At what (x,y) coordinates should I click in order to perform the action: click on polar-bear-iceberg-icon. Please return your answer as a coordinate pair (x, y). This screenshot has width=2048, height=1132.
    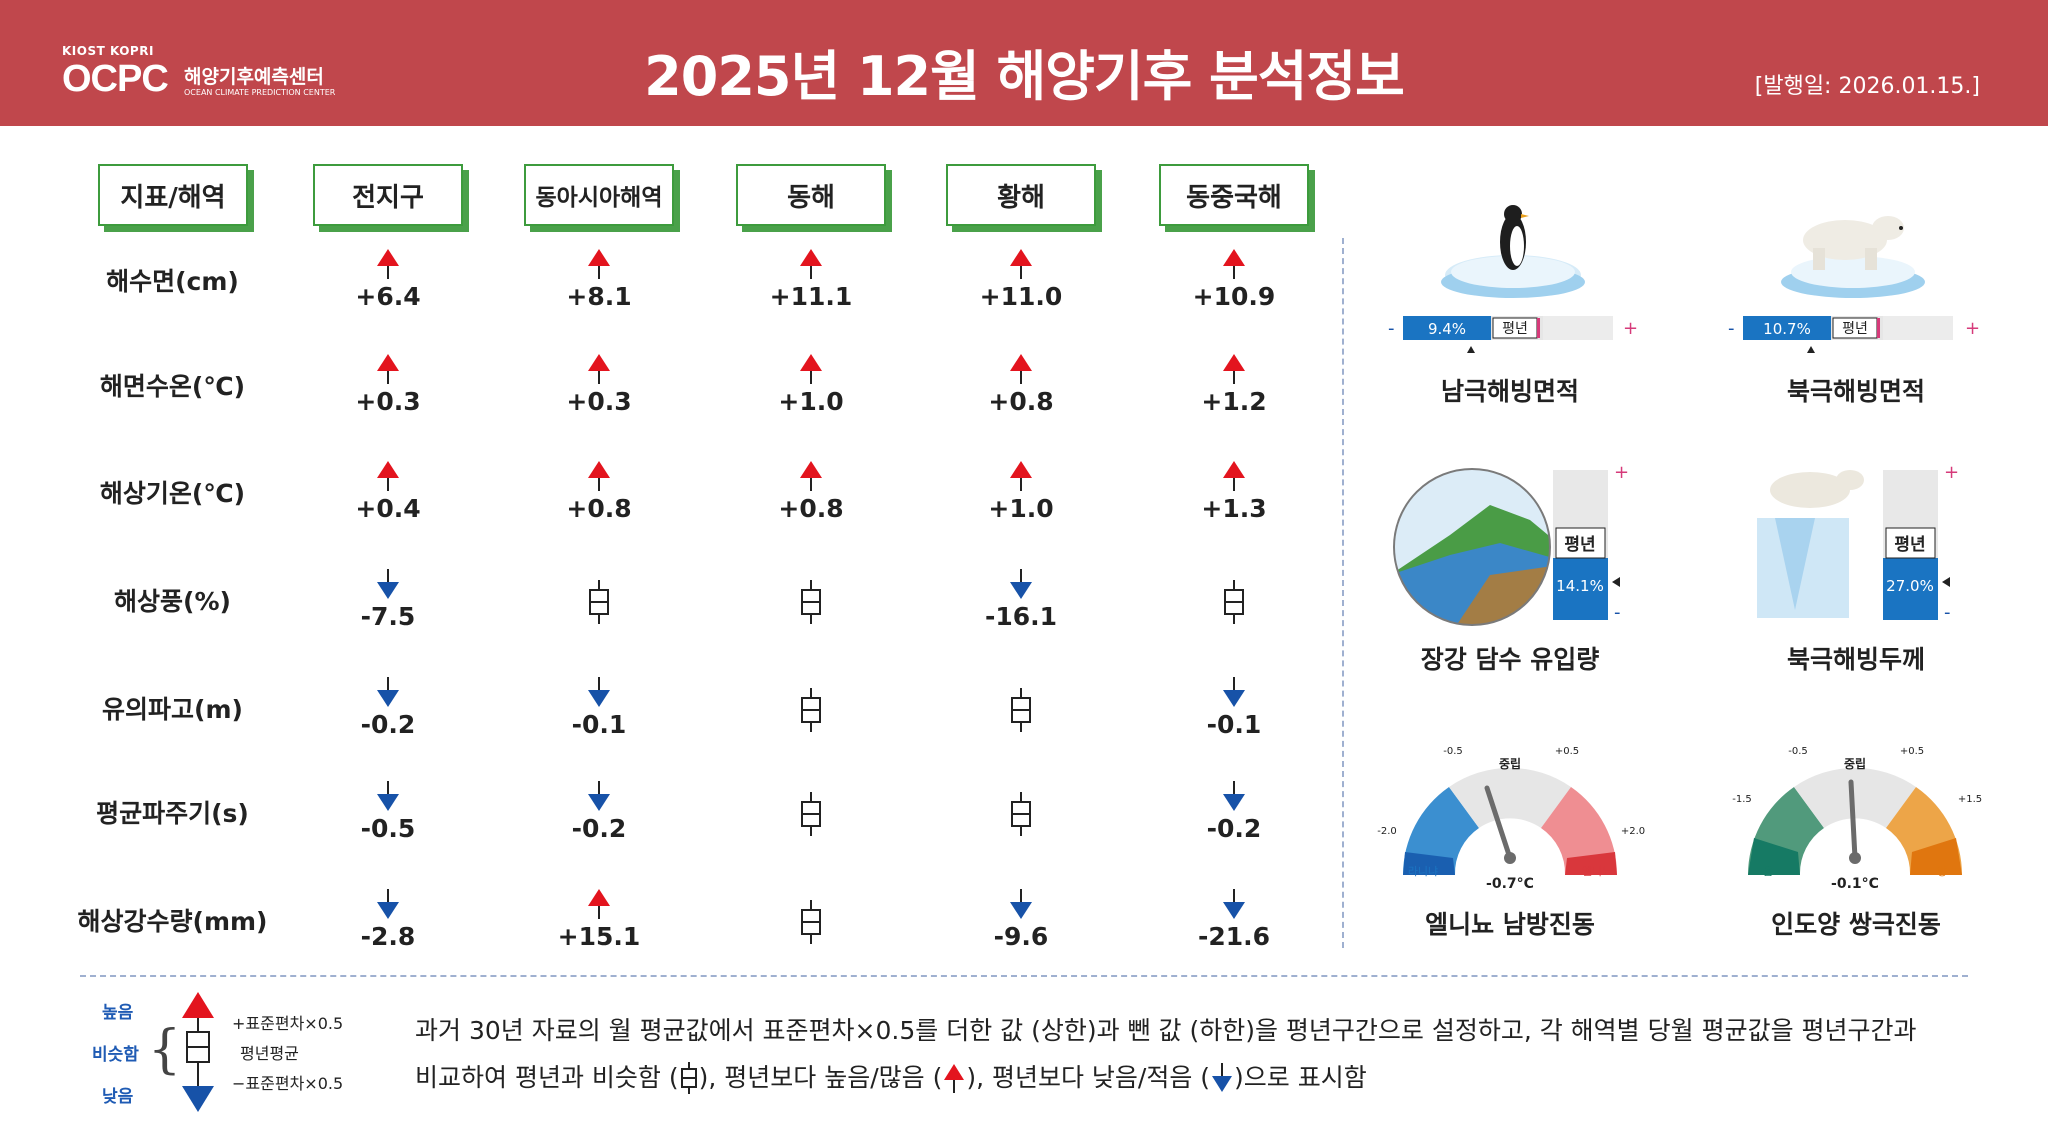
    Looking at the image, I should click on (1810, 544).